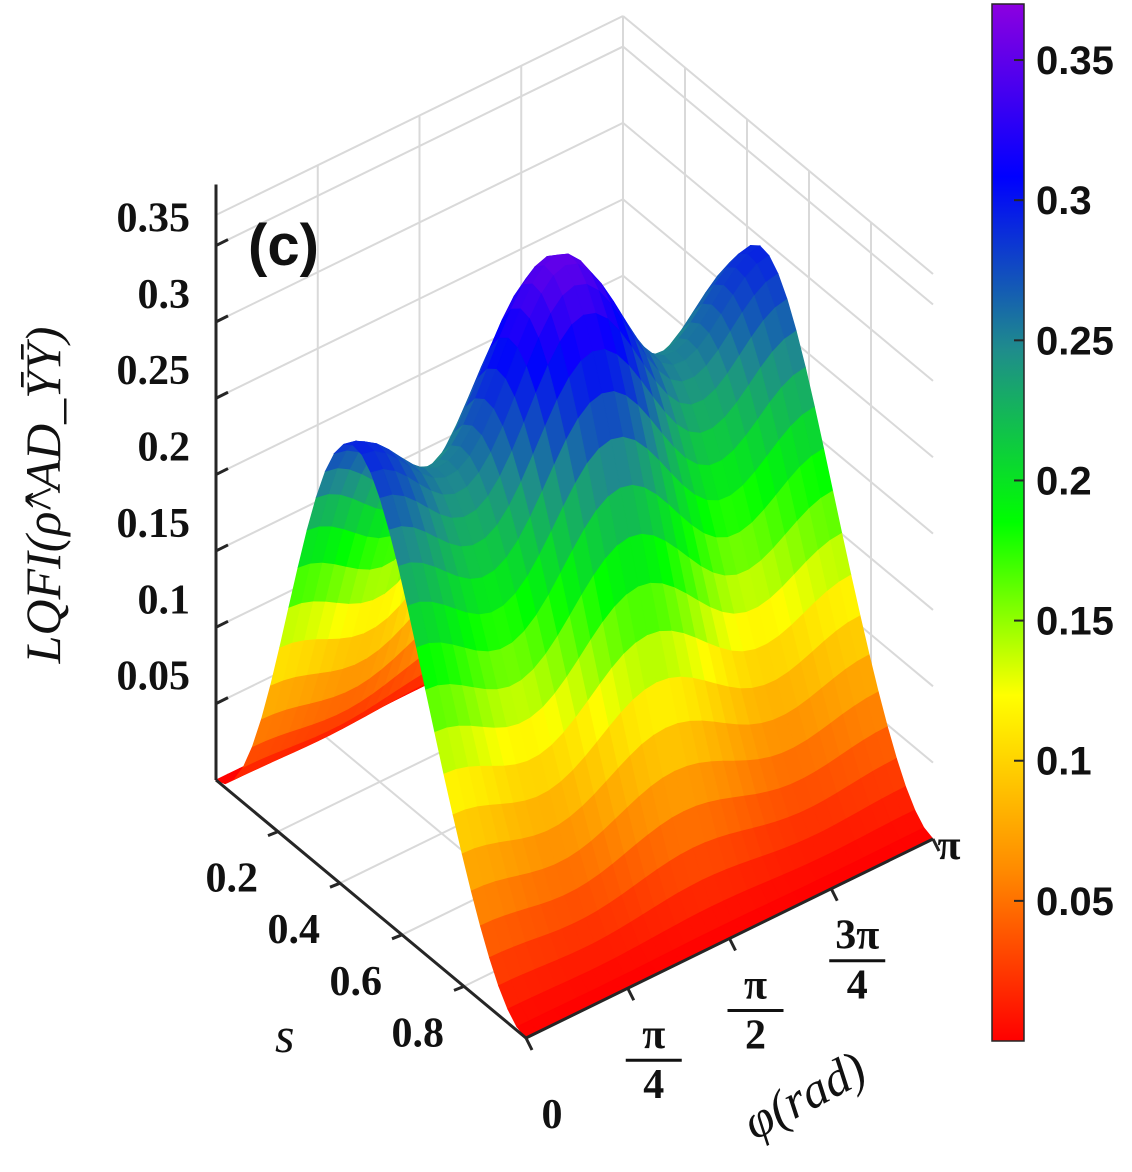  I want to click on colorbar-tick-label: 0.2, so click(1064, 481).